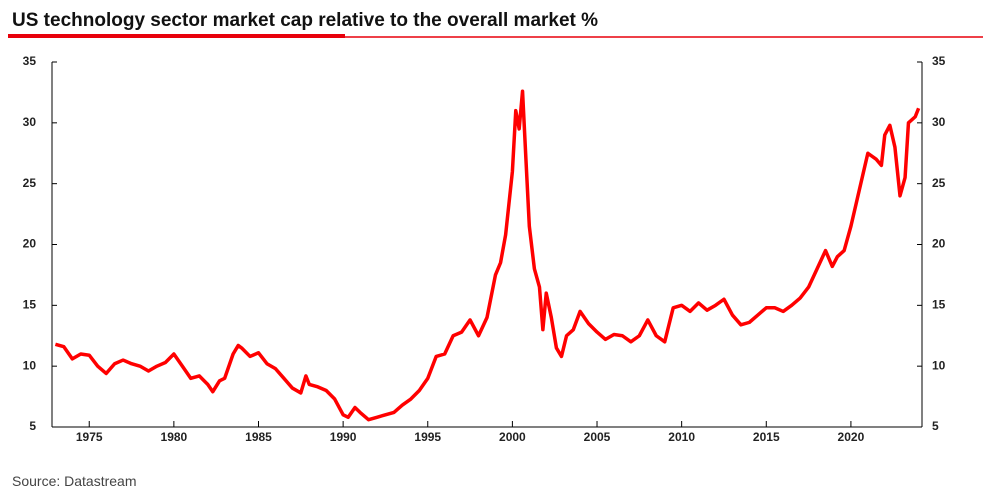 Image resolution: width=991 pixels, height=496 pixels. I want to click on y-tick-label: 20, so click(30, 244).